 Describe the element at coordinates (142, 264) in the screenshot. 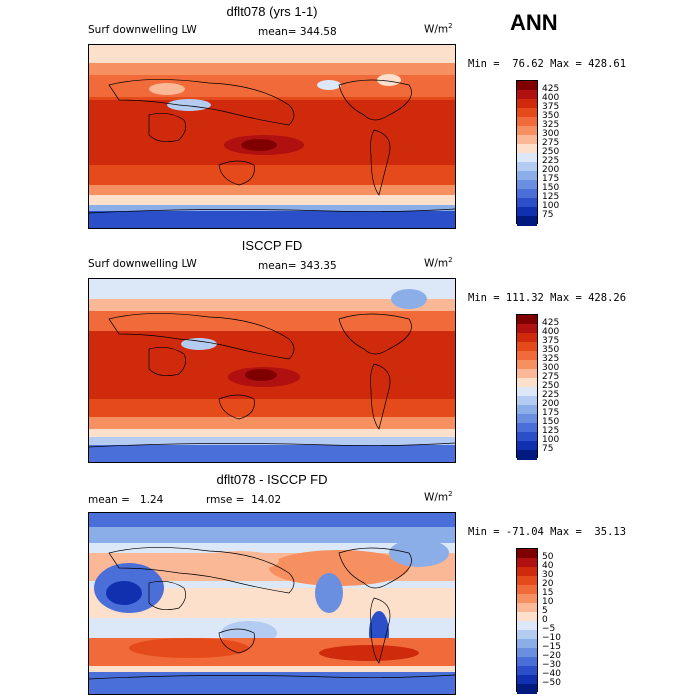

I see `panel-2-field-label: Surf downwelling LW` at that location.